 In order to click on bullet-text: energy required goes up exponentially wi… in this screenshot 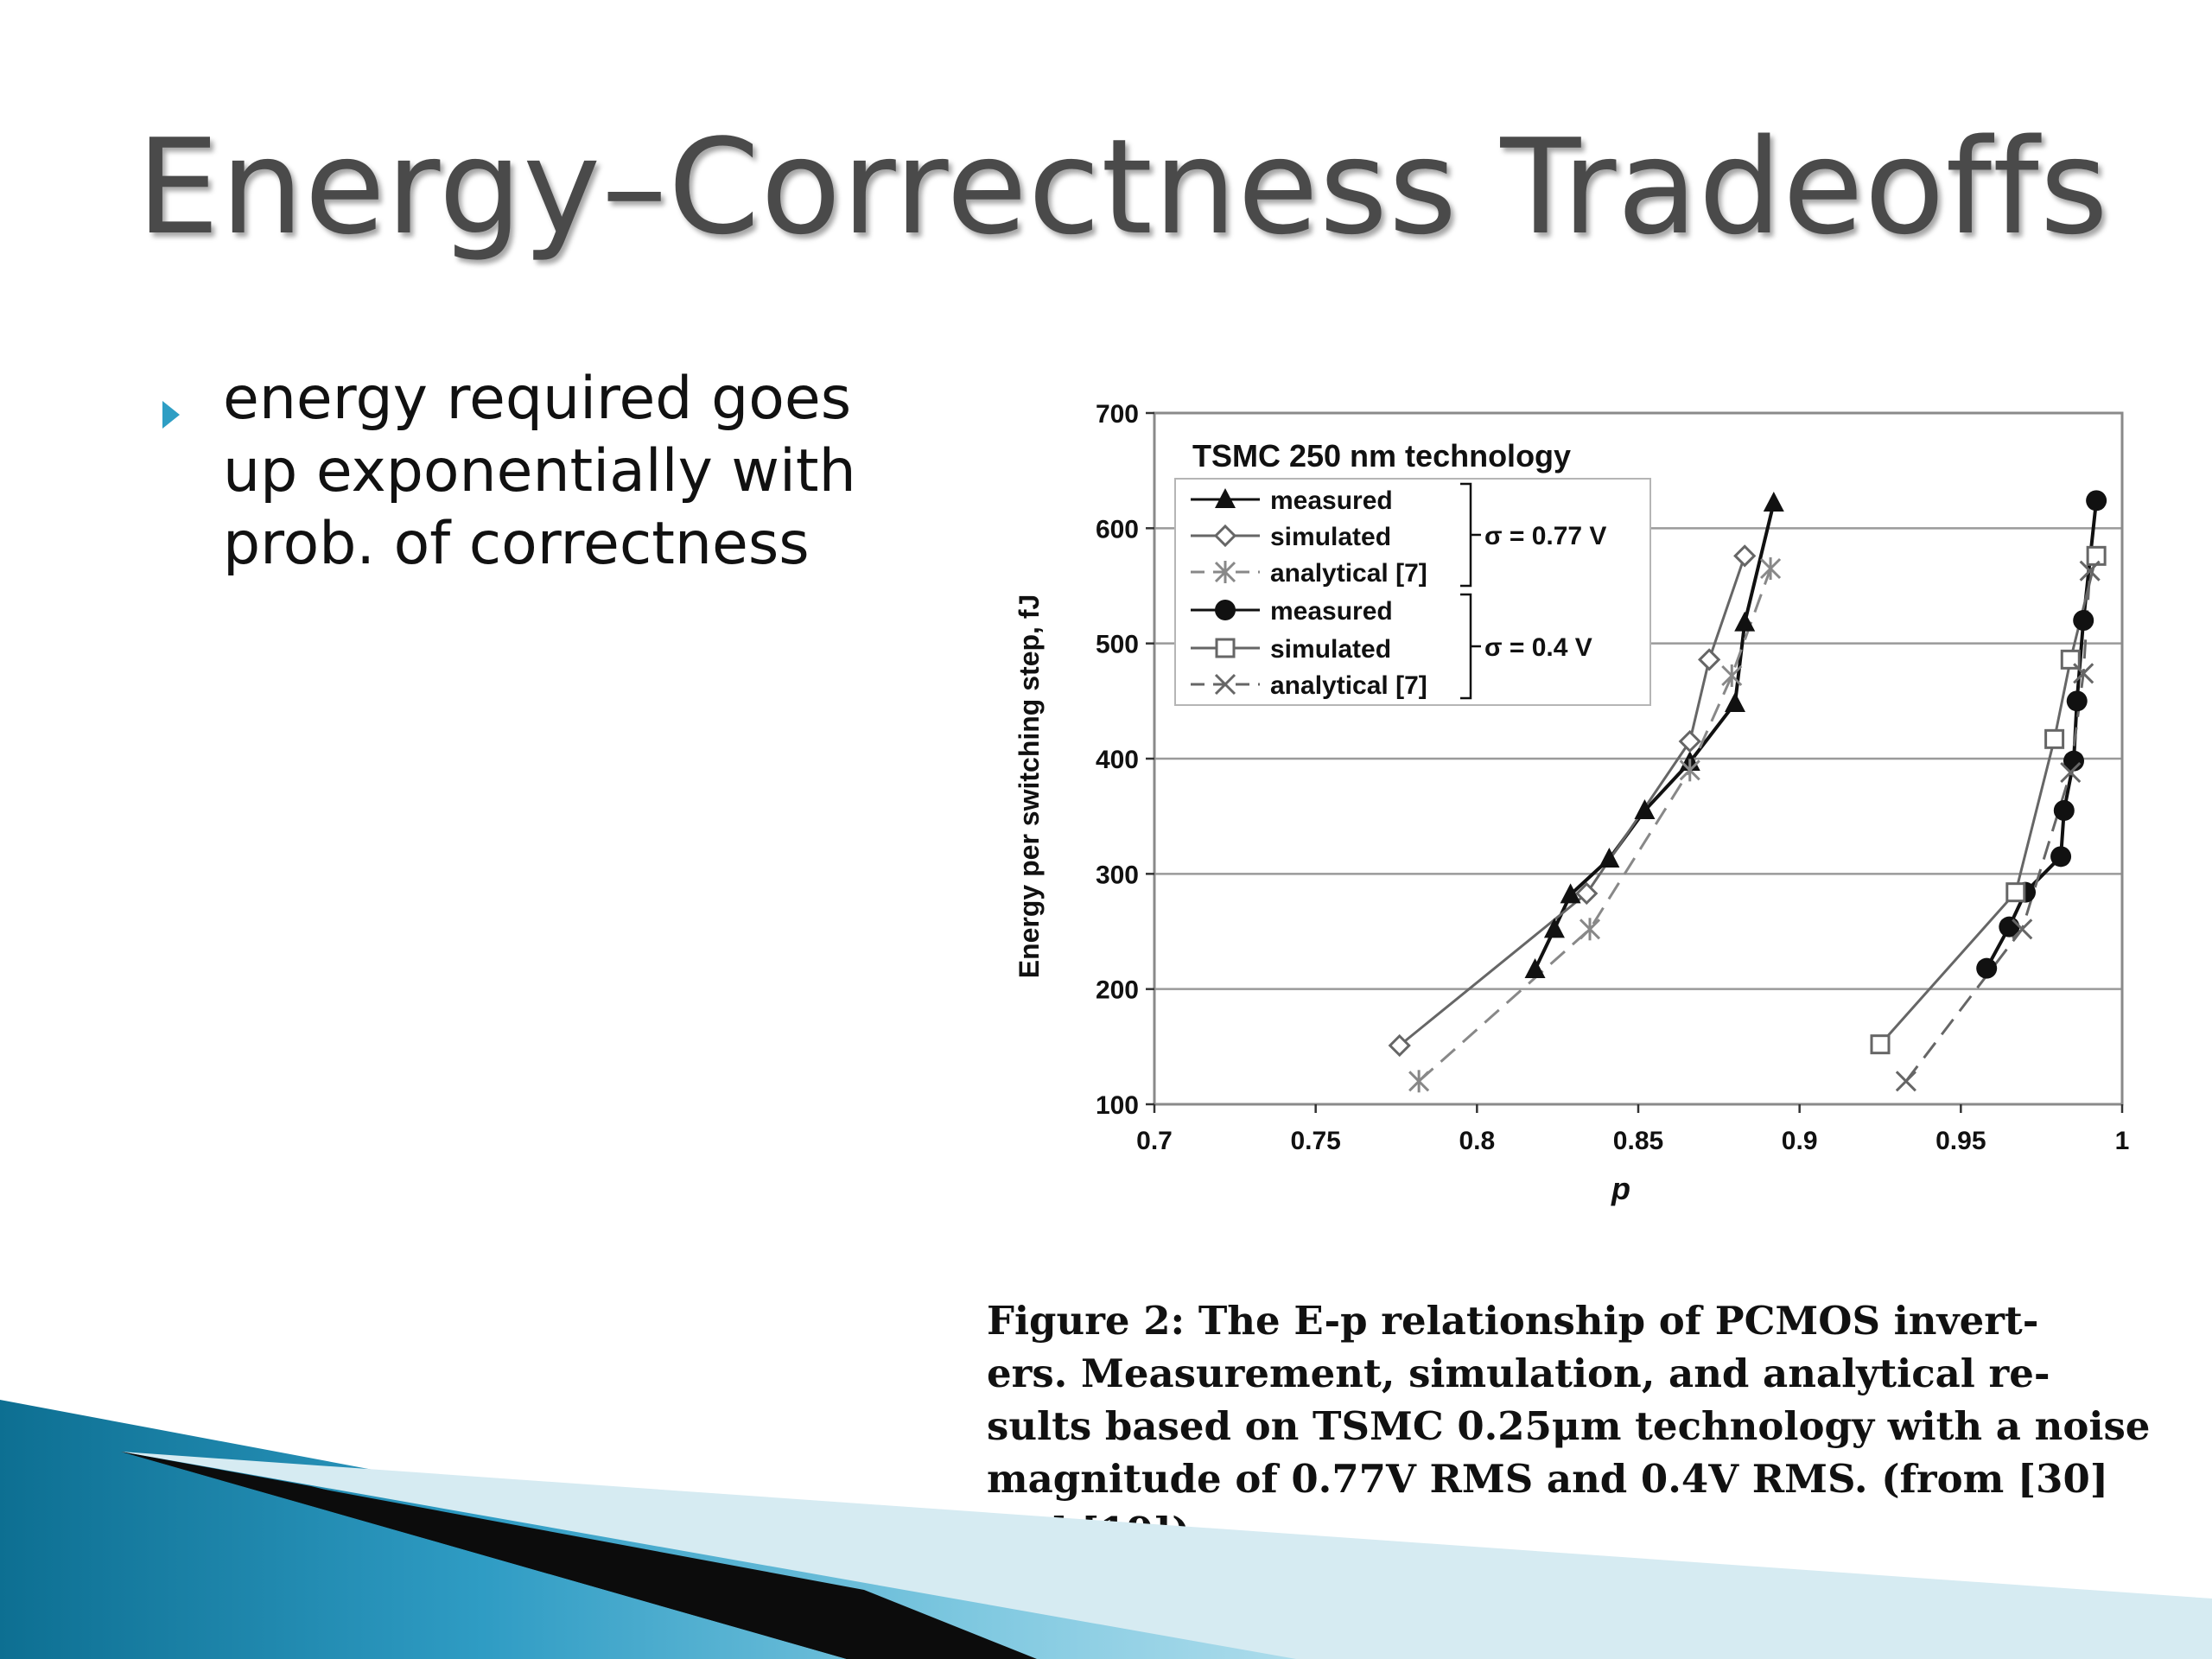, I will do `click(586, 472)`.